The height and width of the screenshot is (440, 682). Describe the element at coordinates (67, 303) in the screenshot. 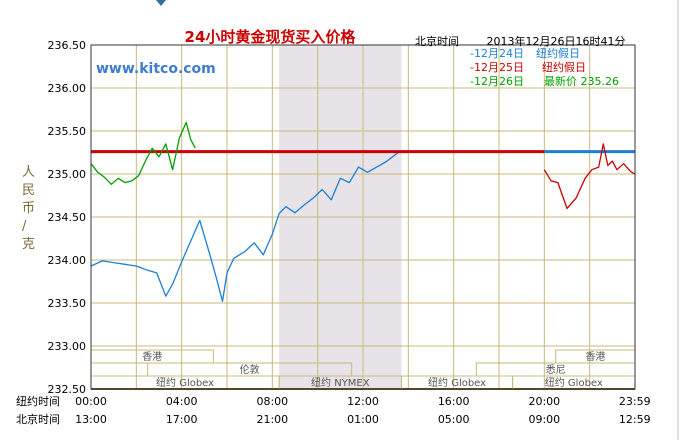

I see `y-tick-label: 233.50` at that location.